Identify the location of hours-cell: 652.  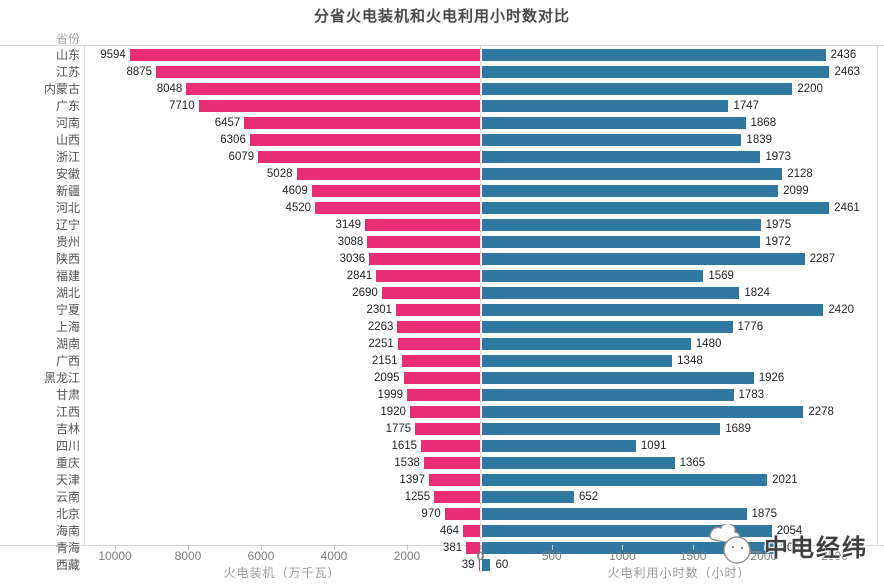
(678, 496).